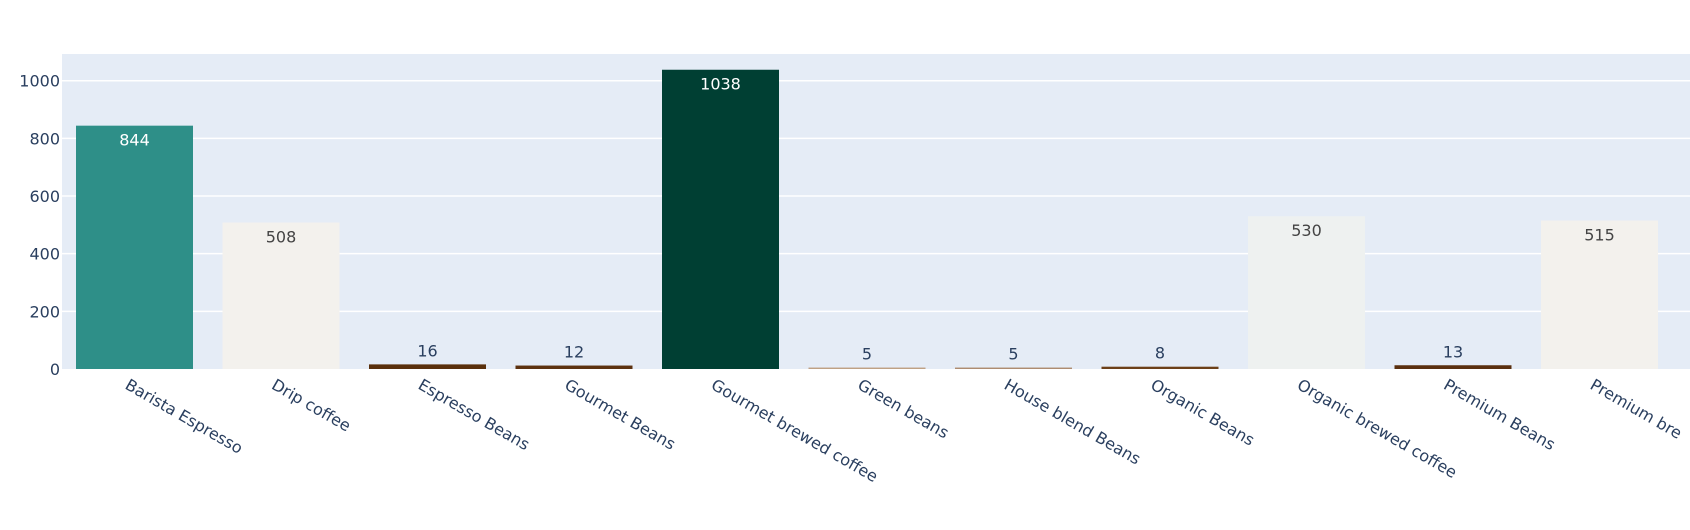 This screenshot has width=1690, height=530. Describe the element at coordinates (44, 196) in the screenshot. I see `y-tick-label: 600` at that location.